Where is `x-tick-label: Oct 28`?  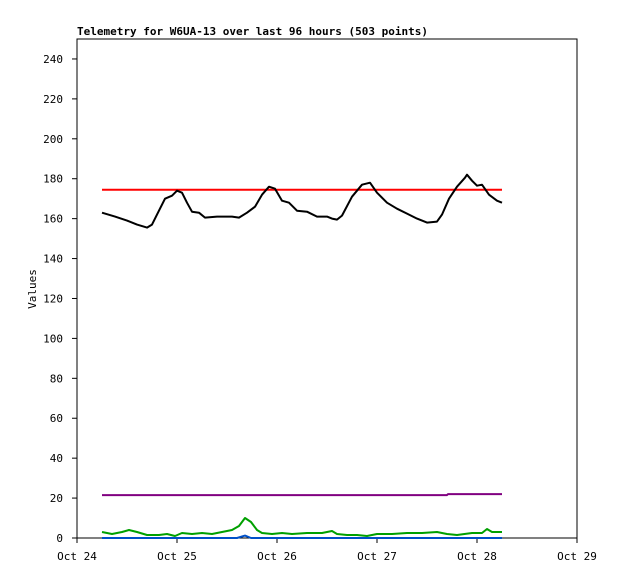
x-tick-label: Oct 28 is located at coordinates (477, 556).